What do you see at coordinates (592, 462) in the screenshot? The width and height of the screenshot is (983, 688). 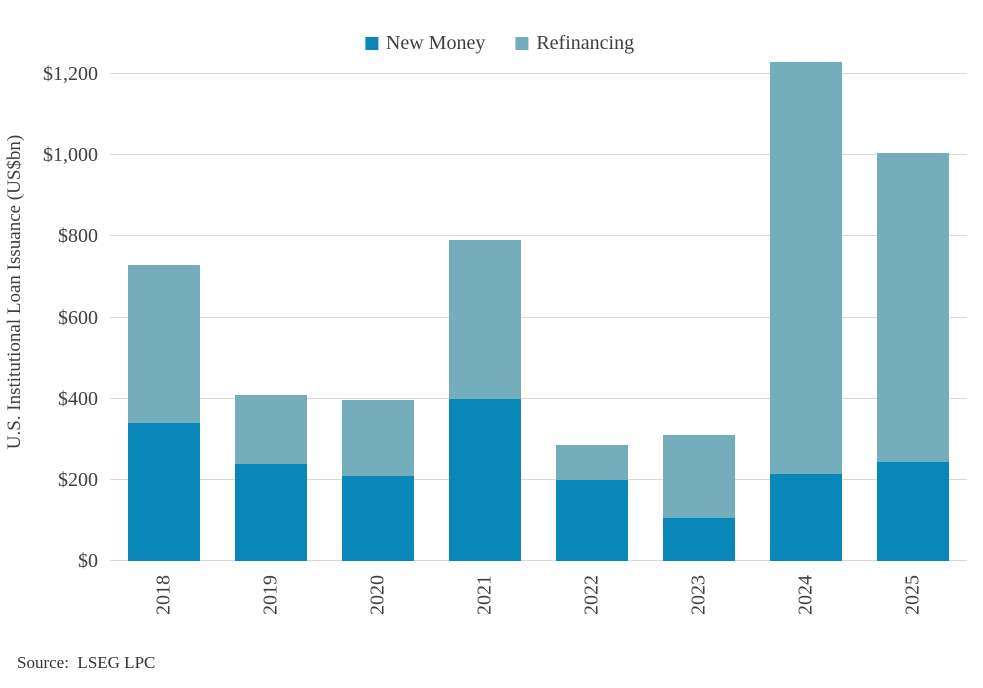 I see `bar-segment-2022-refinancing` at bounding box center [592, 462].